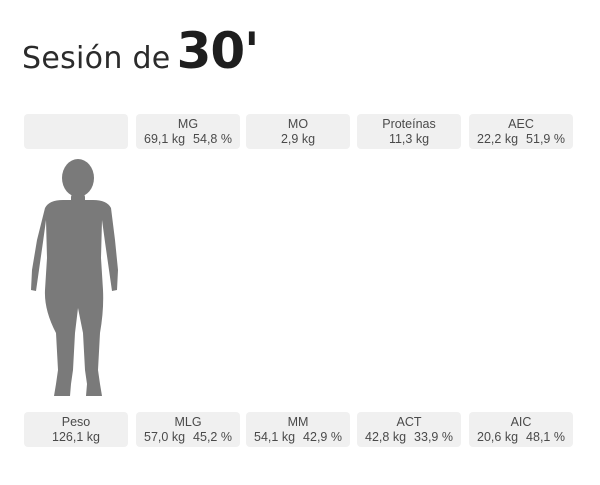  I want to click on bottom-label-peso: Peso 126,1 kg, so click(76, 429).